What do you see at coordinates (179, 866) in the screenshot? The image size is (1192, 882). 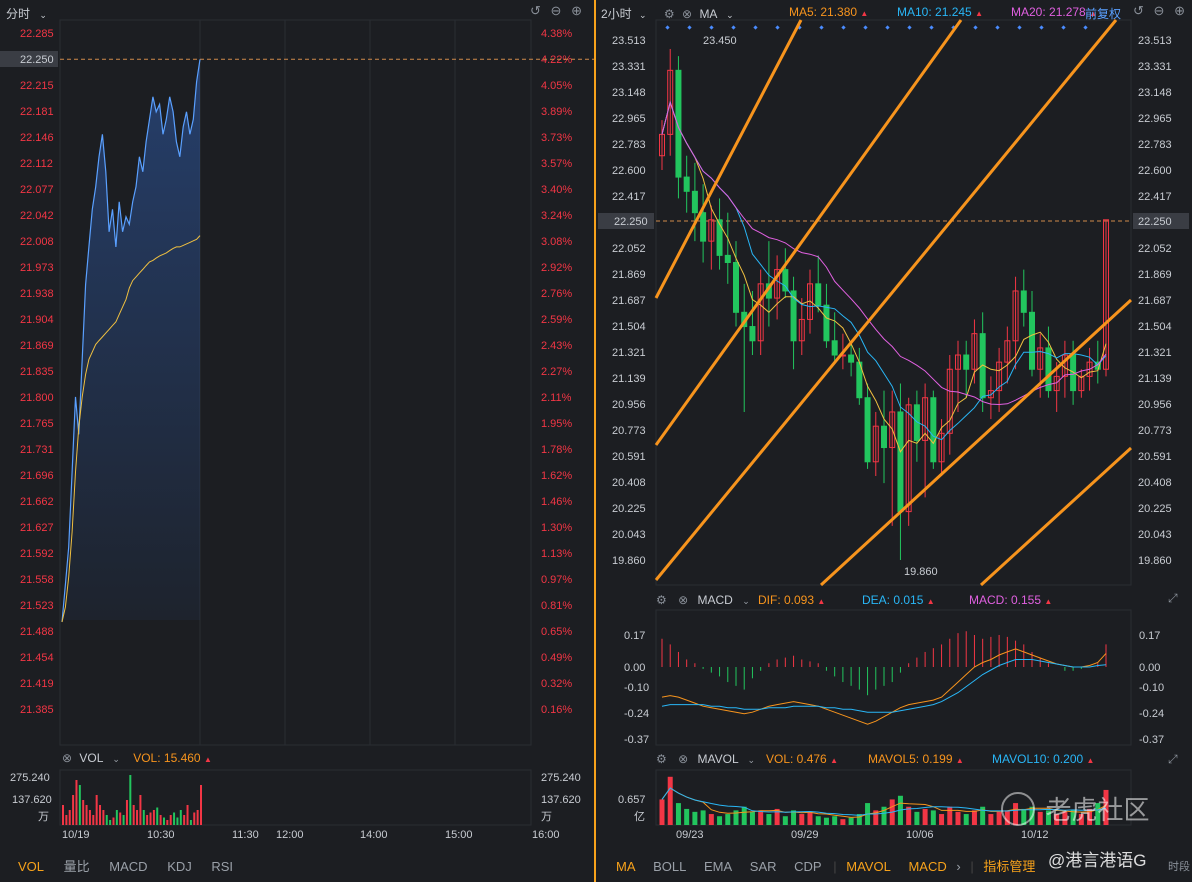 I see `tab-kdj: KDJ` at bounding box center [179, 866].